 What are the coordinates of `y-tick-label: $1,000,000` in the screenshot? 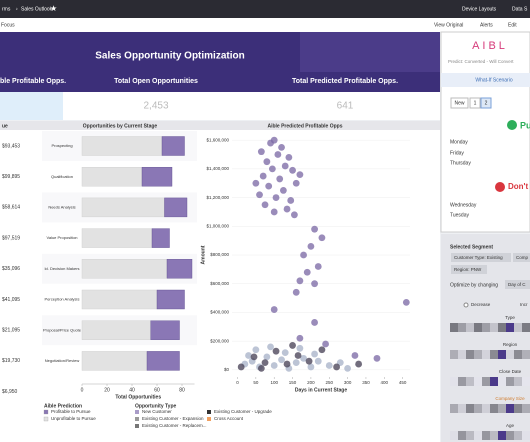 It's located at (217, 225).